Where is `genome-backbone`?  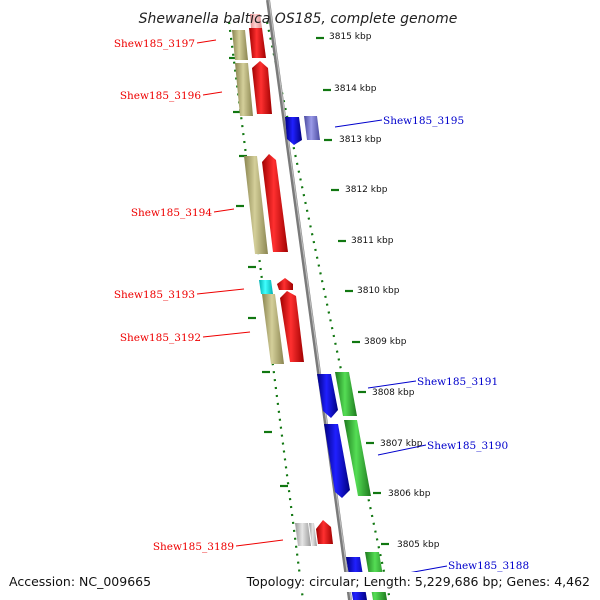 genome-backbone is located at coordinates (309, 300).